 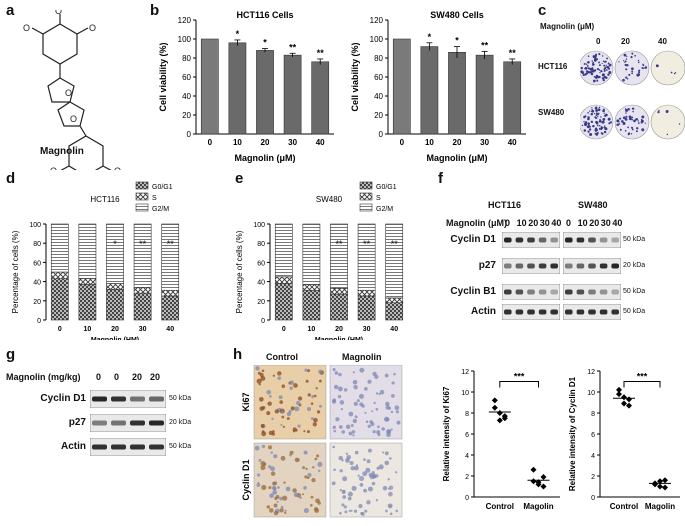 I want to click on colony-col-40: 40, so click(x=662, y=41).